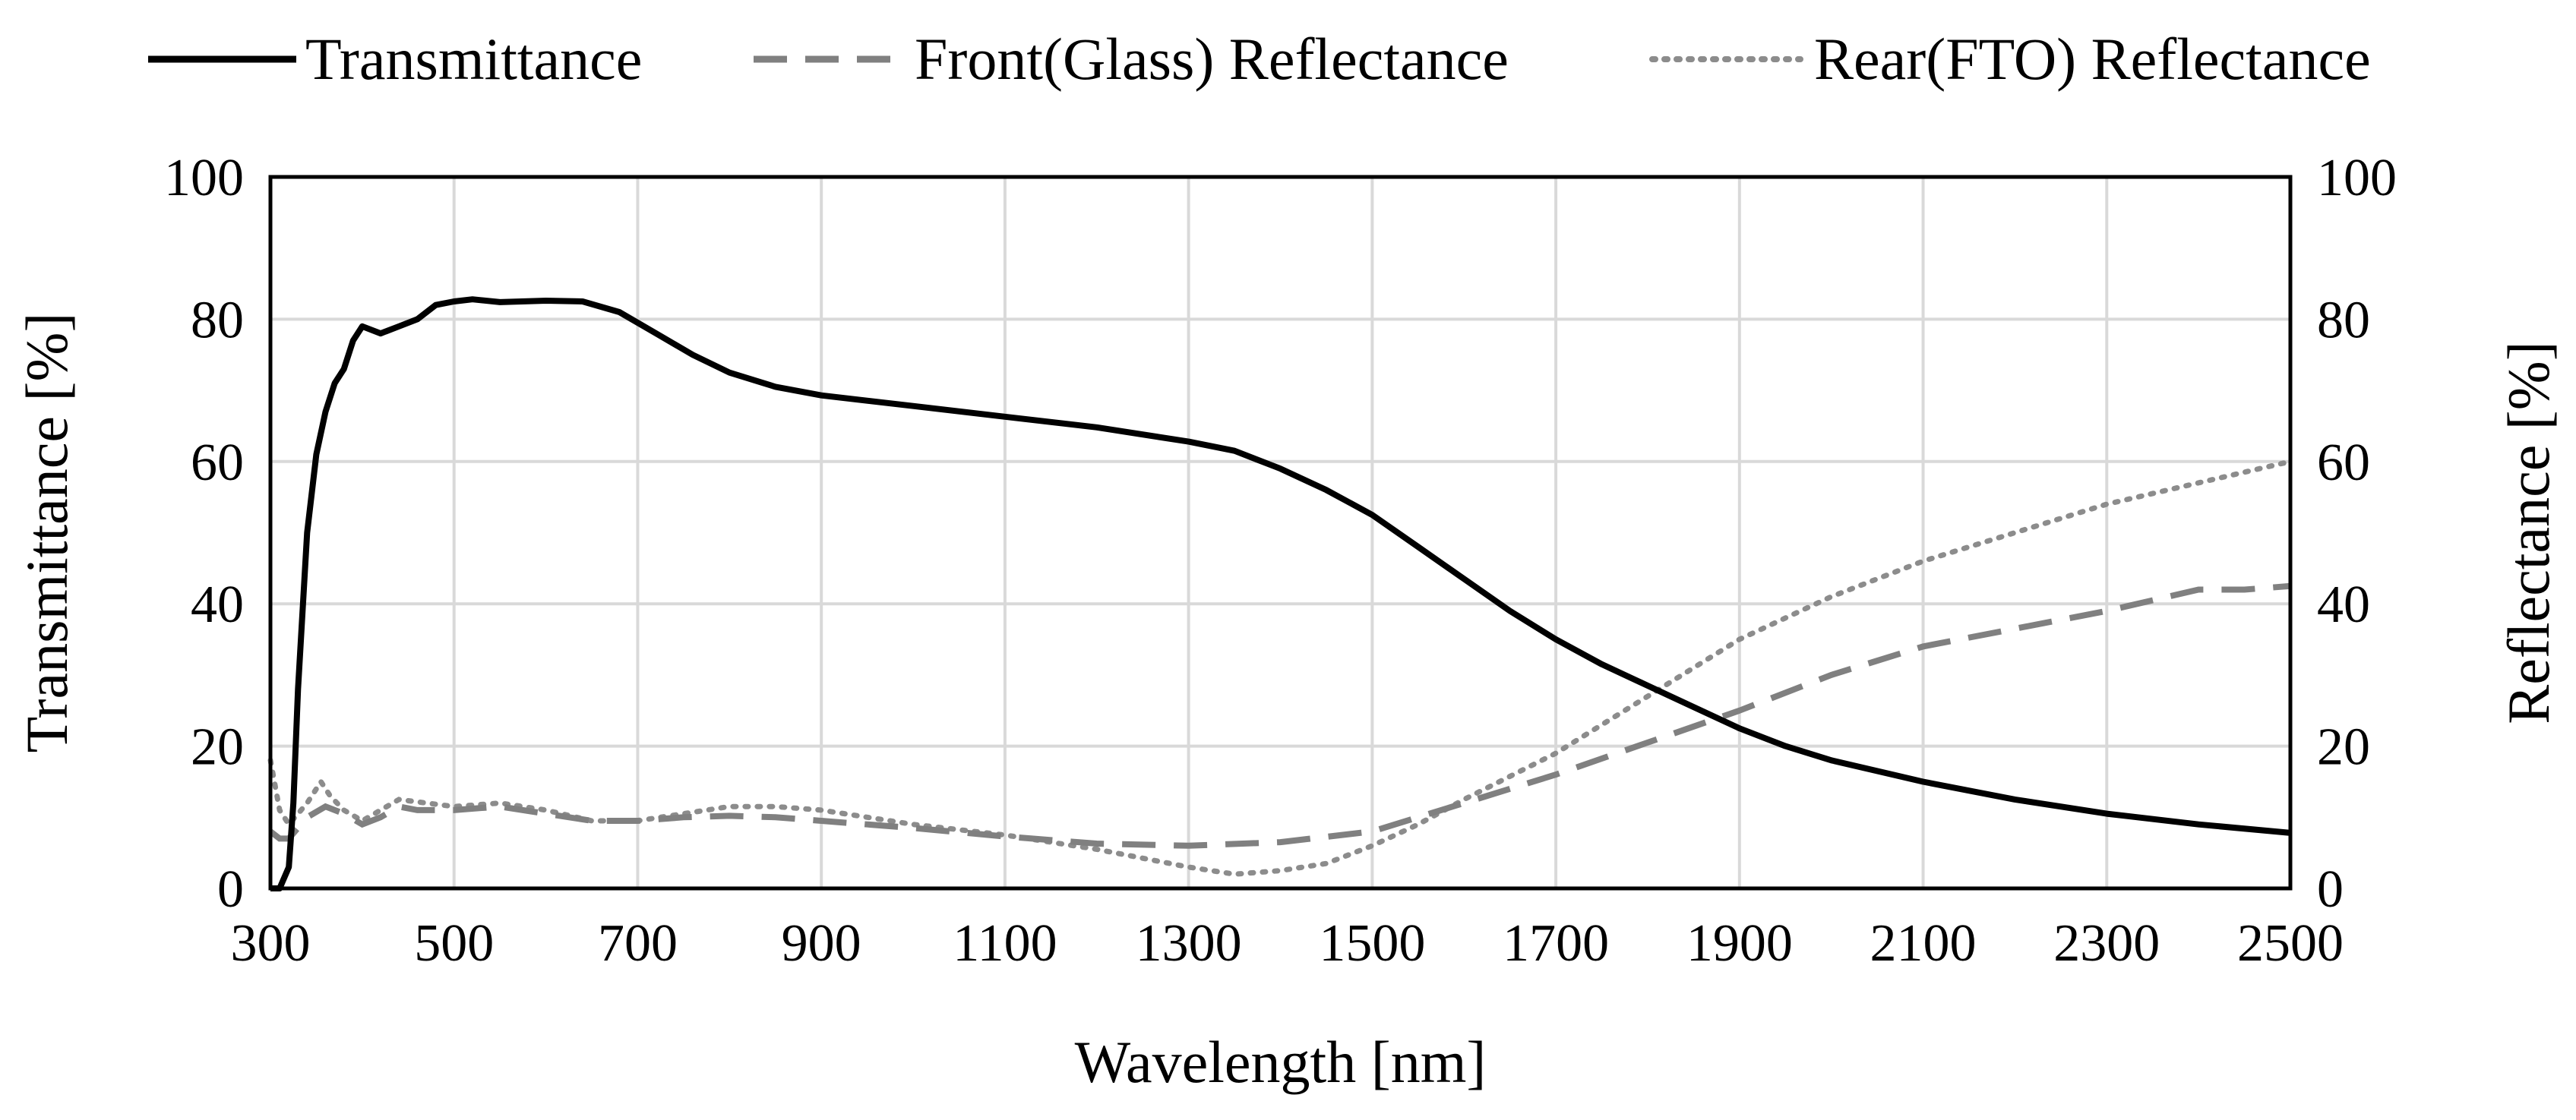 This screenshot has height=1120, width=2576. I want to click on legend-item-transmittance: Transmittance, so click(395, 59).